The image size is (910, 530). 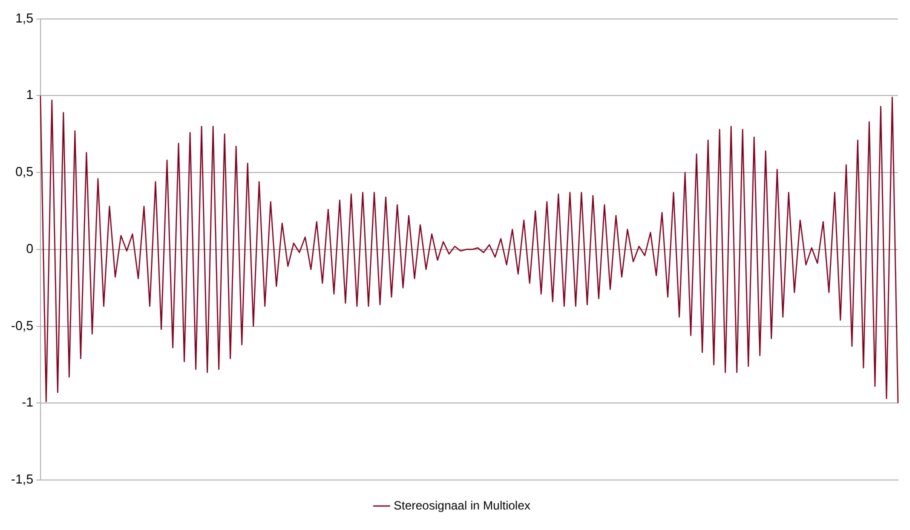 What do you see at coordinates (24, 18) in the screenshot?
I see `y-tick-label: 1,5` at bounding box center [24, 18].